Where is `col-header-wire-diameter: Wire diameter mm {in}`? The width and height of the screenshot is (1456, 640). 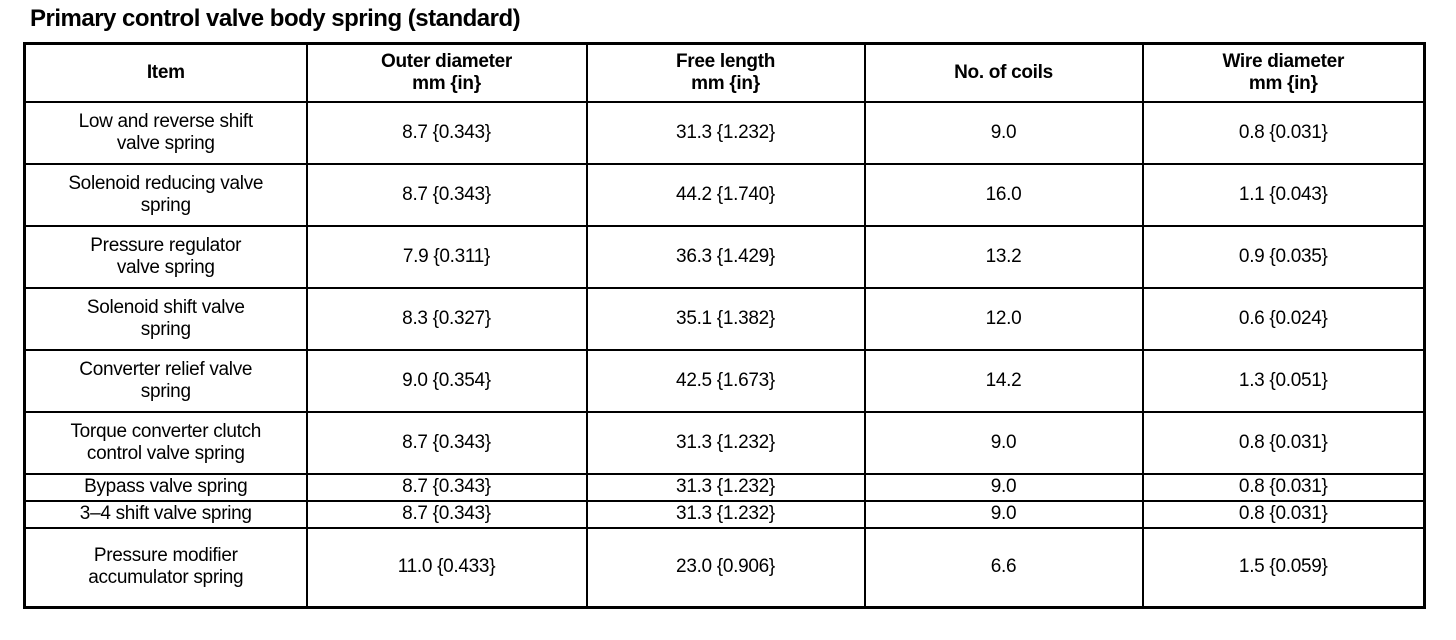
col-header-wire-diameter: Wire diameter mm {in} is located at coordinates (1283, 72).